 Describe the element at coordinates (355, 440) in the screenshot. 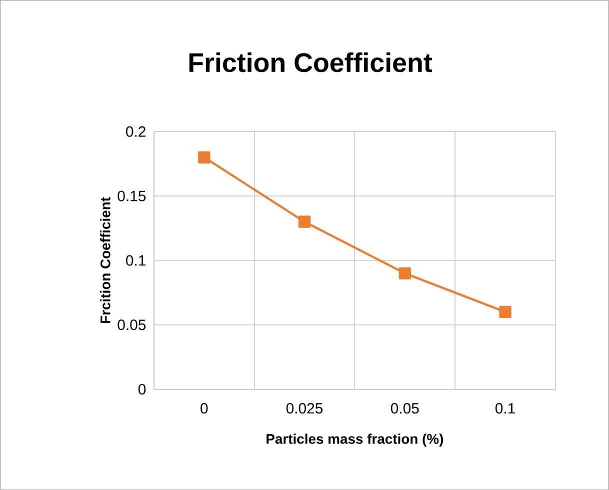

I see `x-axis-title: Particles mass fraction (%)` at that location.